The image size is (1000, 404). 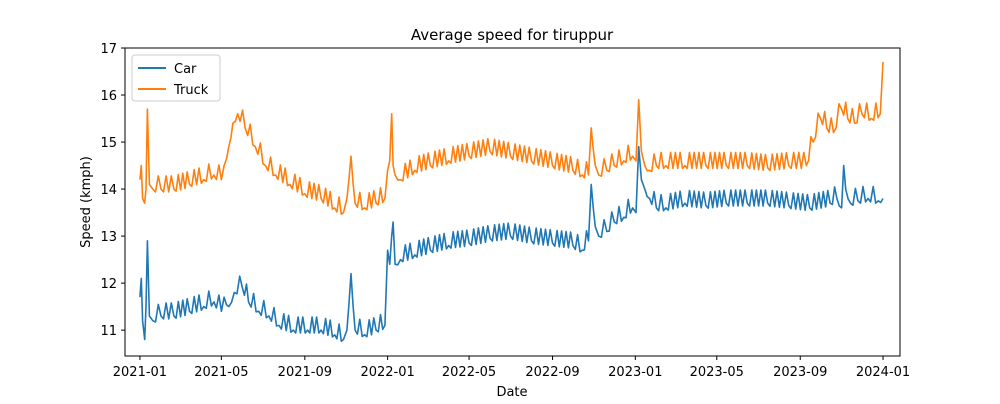 I want to click on x-tick-label: 2023-05, so click(x=717, y=372).